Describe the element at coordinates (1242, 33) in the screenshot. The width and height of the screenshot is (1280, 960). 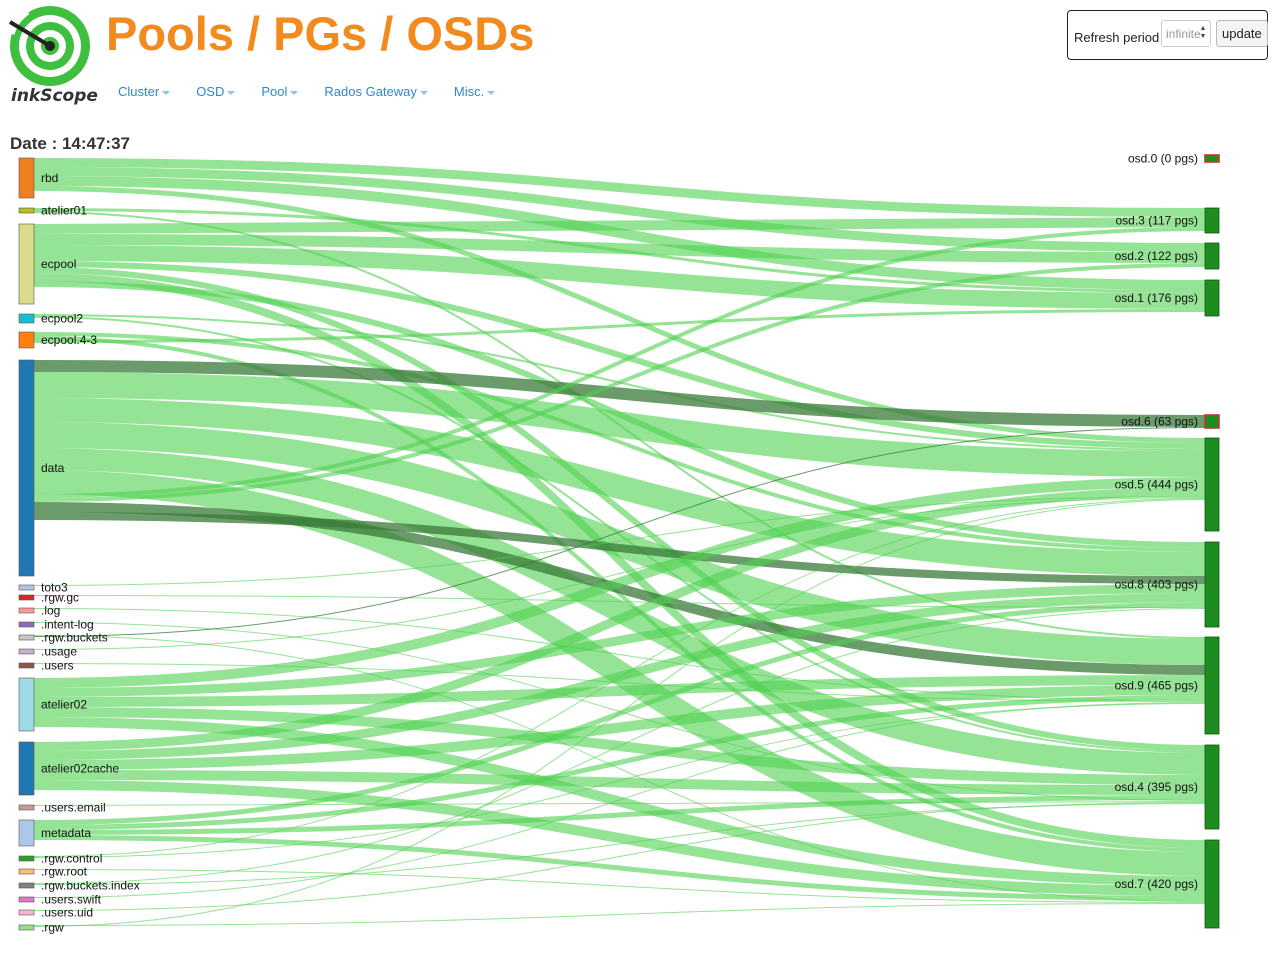
I see `update-button: update` at that location.